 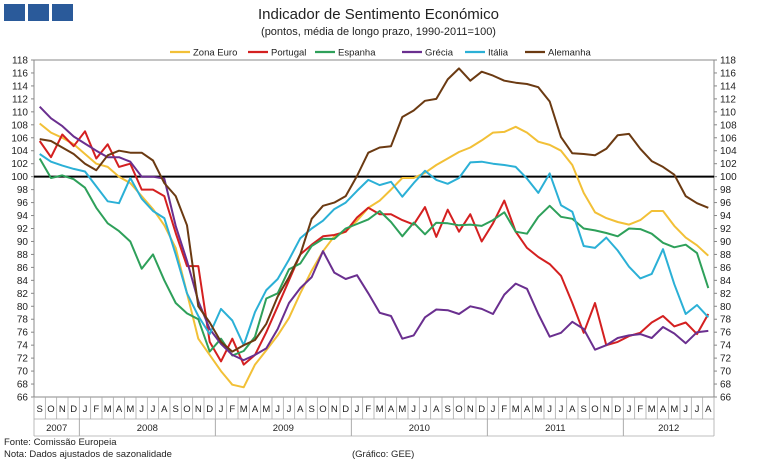 What do you see at coordinates (23, 242) in the screenshot?
I see `y-tick-label-left: 90` at bounding box center [23, 242].